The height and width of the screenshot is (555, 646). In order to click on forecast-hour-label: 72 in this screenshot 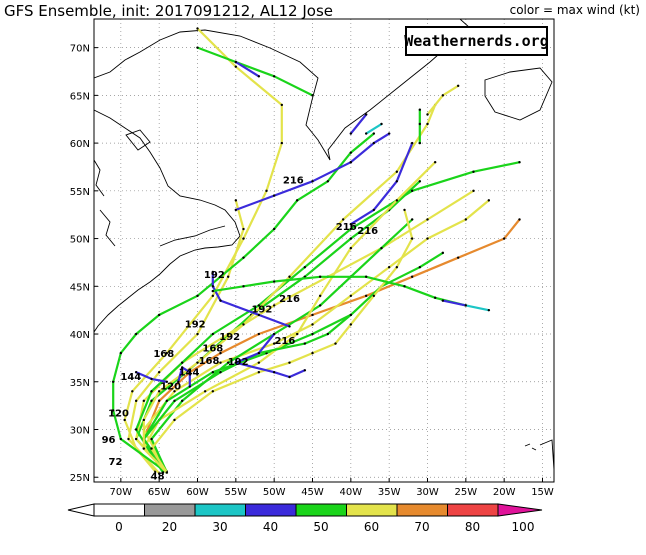, I will do `click(116, 462)`.